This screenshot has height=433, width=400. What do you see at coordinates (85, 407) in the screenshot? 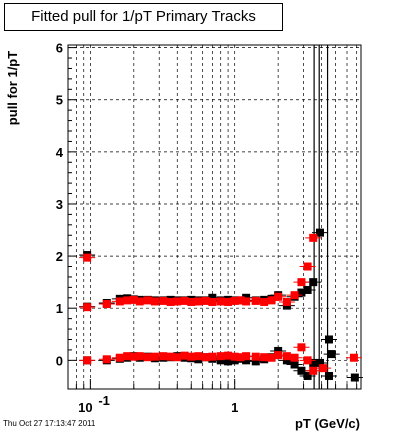
I see `x-tick-label: 10` at bounding box center [85, 407].